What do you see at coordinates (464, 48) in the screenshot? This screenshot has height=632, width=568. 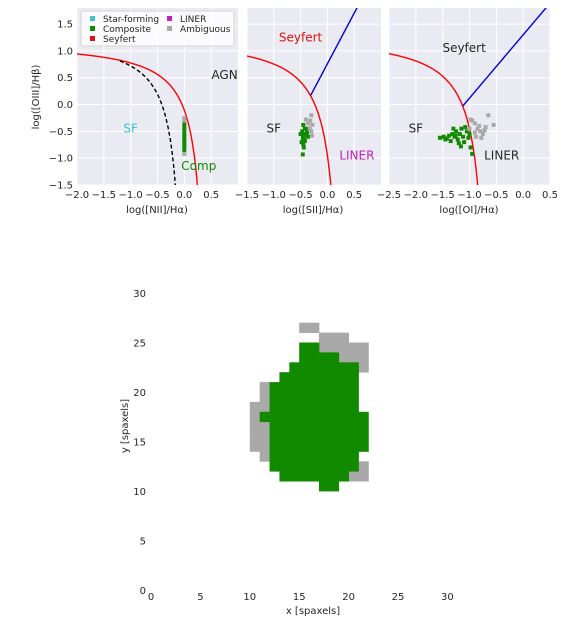 I see `region-label-seyfert: Seyfert` at bounding box center [464, 48].